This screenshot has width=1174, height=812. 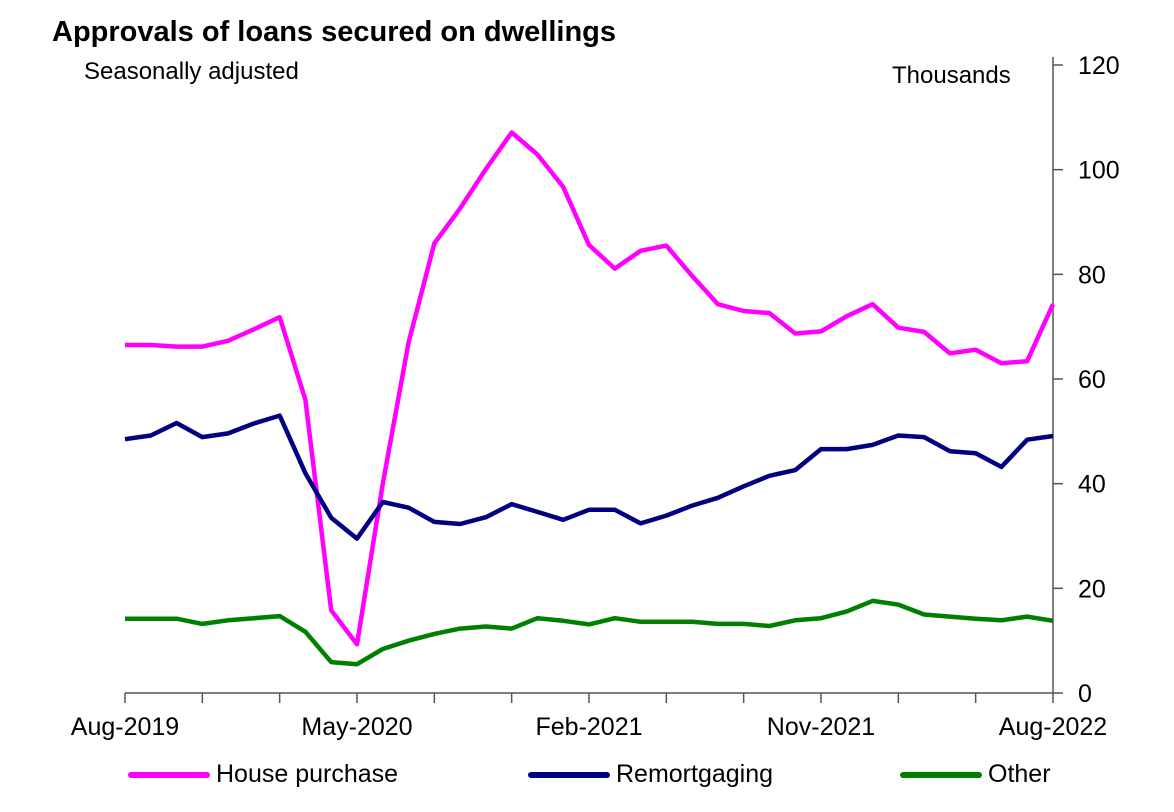 I want to click on x-tick-label: Nov-2021, so click(x=821, y=727).